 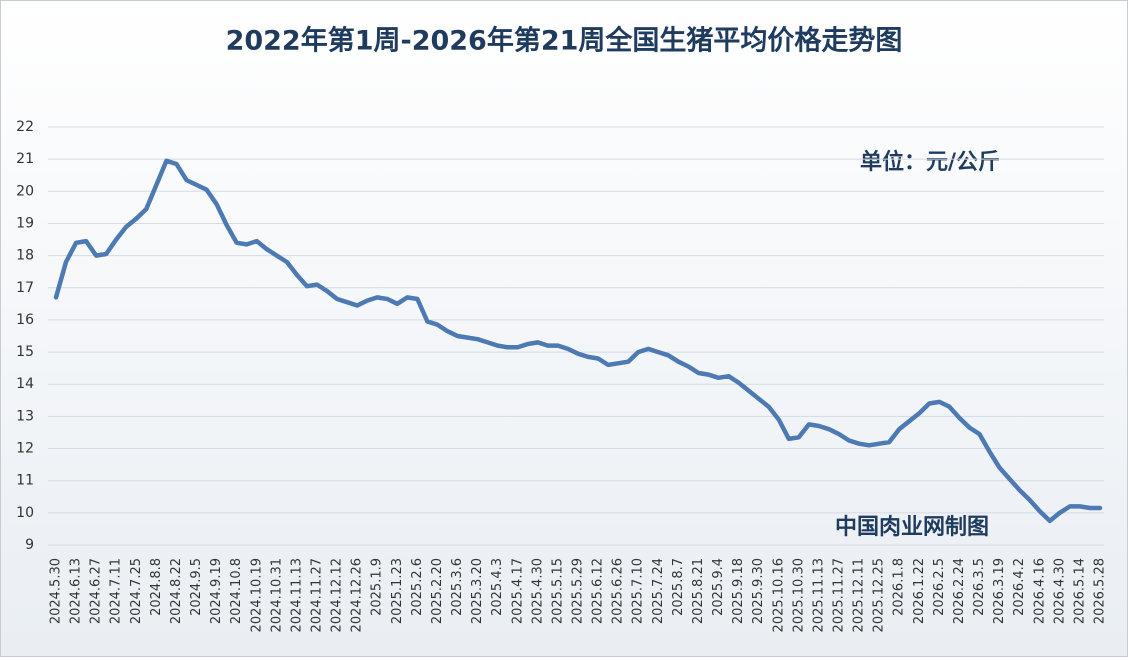 What do you see at coordinates (196, 587) in the screenshot?
I see `x-tick-label: 2024.9.5` at bounding box center [196, 587].